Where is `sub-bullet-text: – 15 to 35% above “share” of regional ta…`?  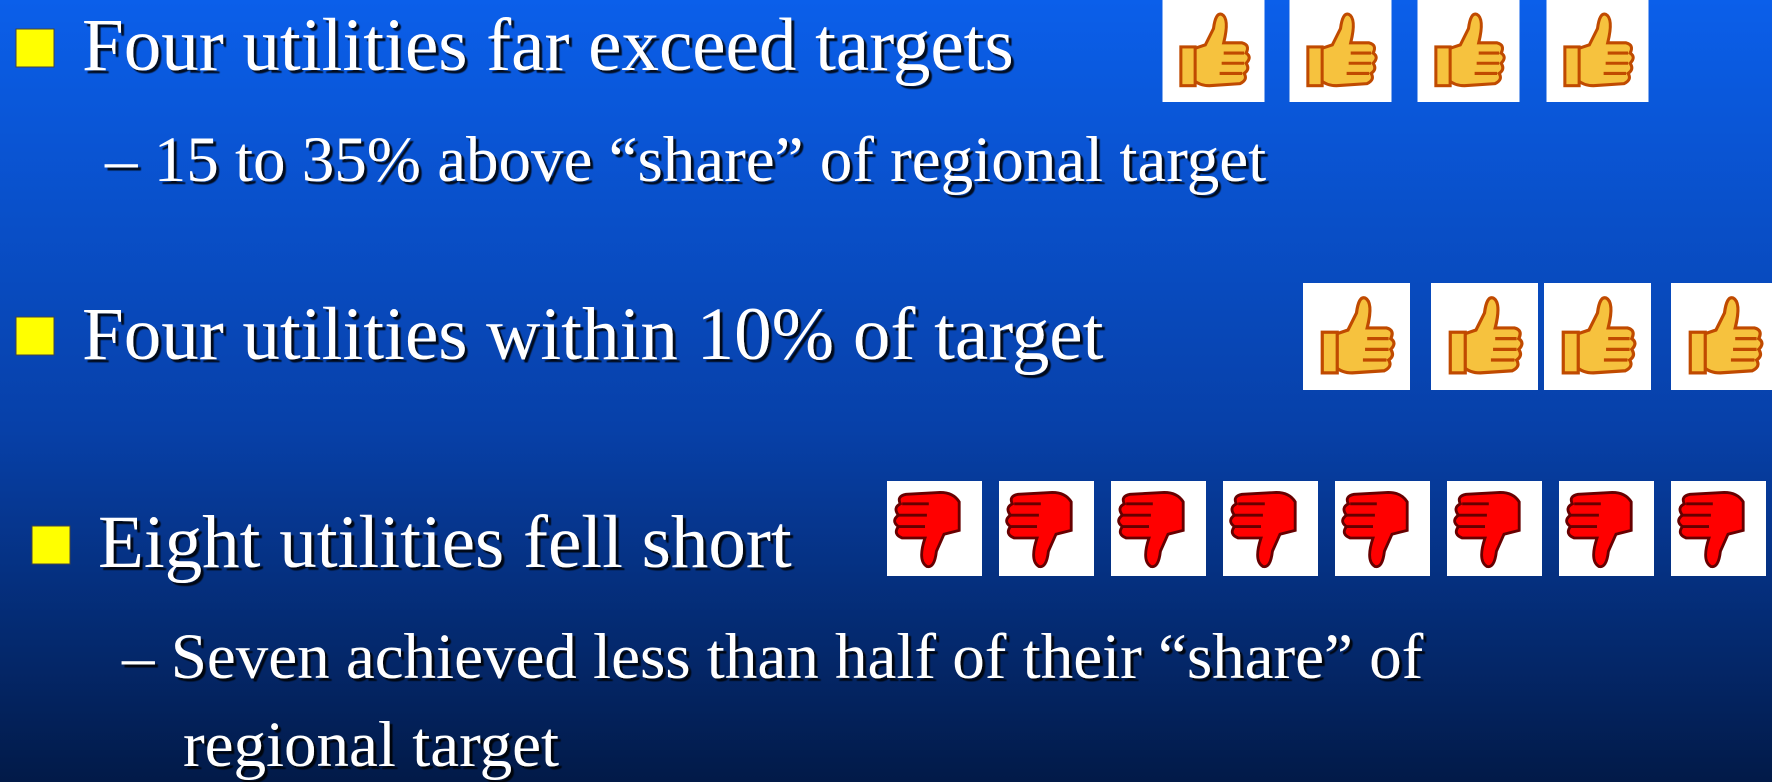
sub-bullet-text: – 15 to 35% above “share” of regional ta… is located at coordinates (685, 160).